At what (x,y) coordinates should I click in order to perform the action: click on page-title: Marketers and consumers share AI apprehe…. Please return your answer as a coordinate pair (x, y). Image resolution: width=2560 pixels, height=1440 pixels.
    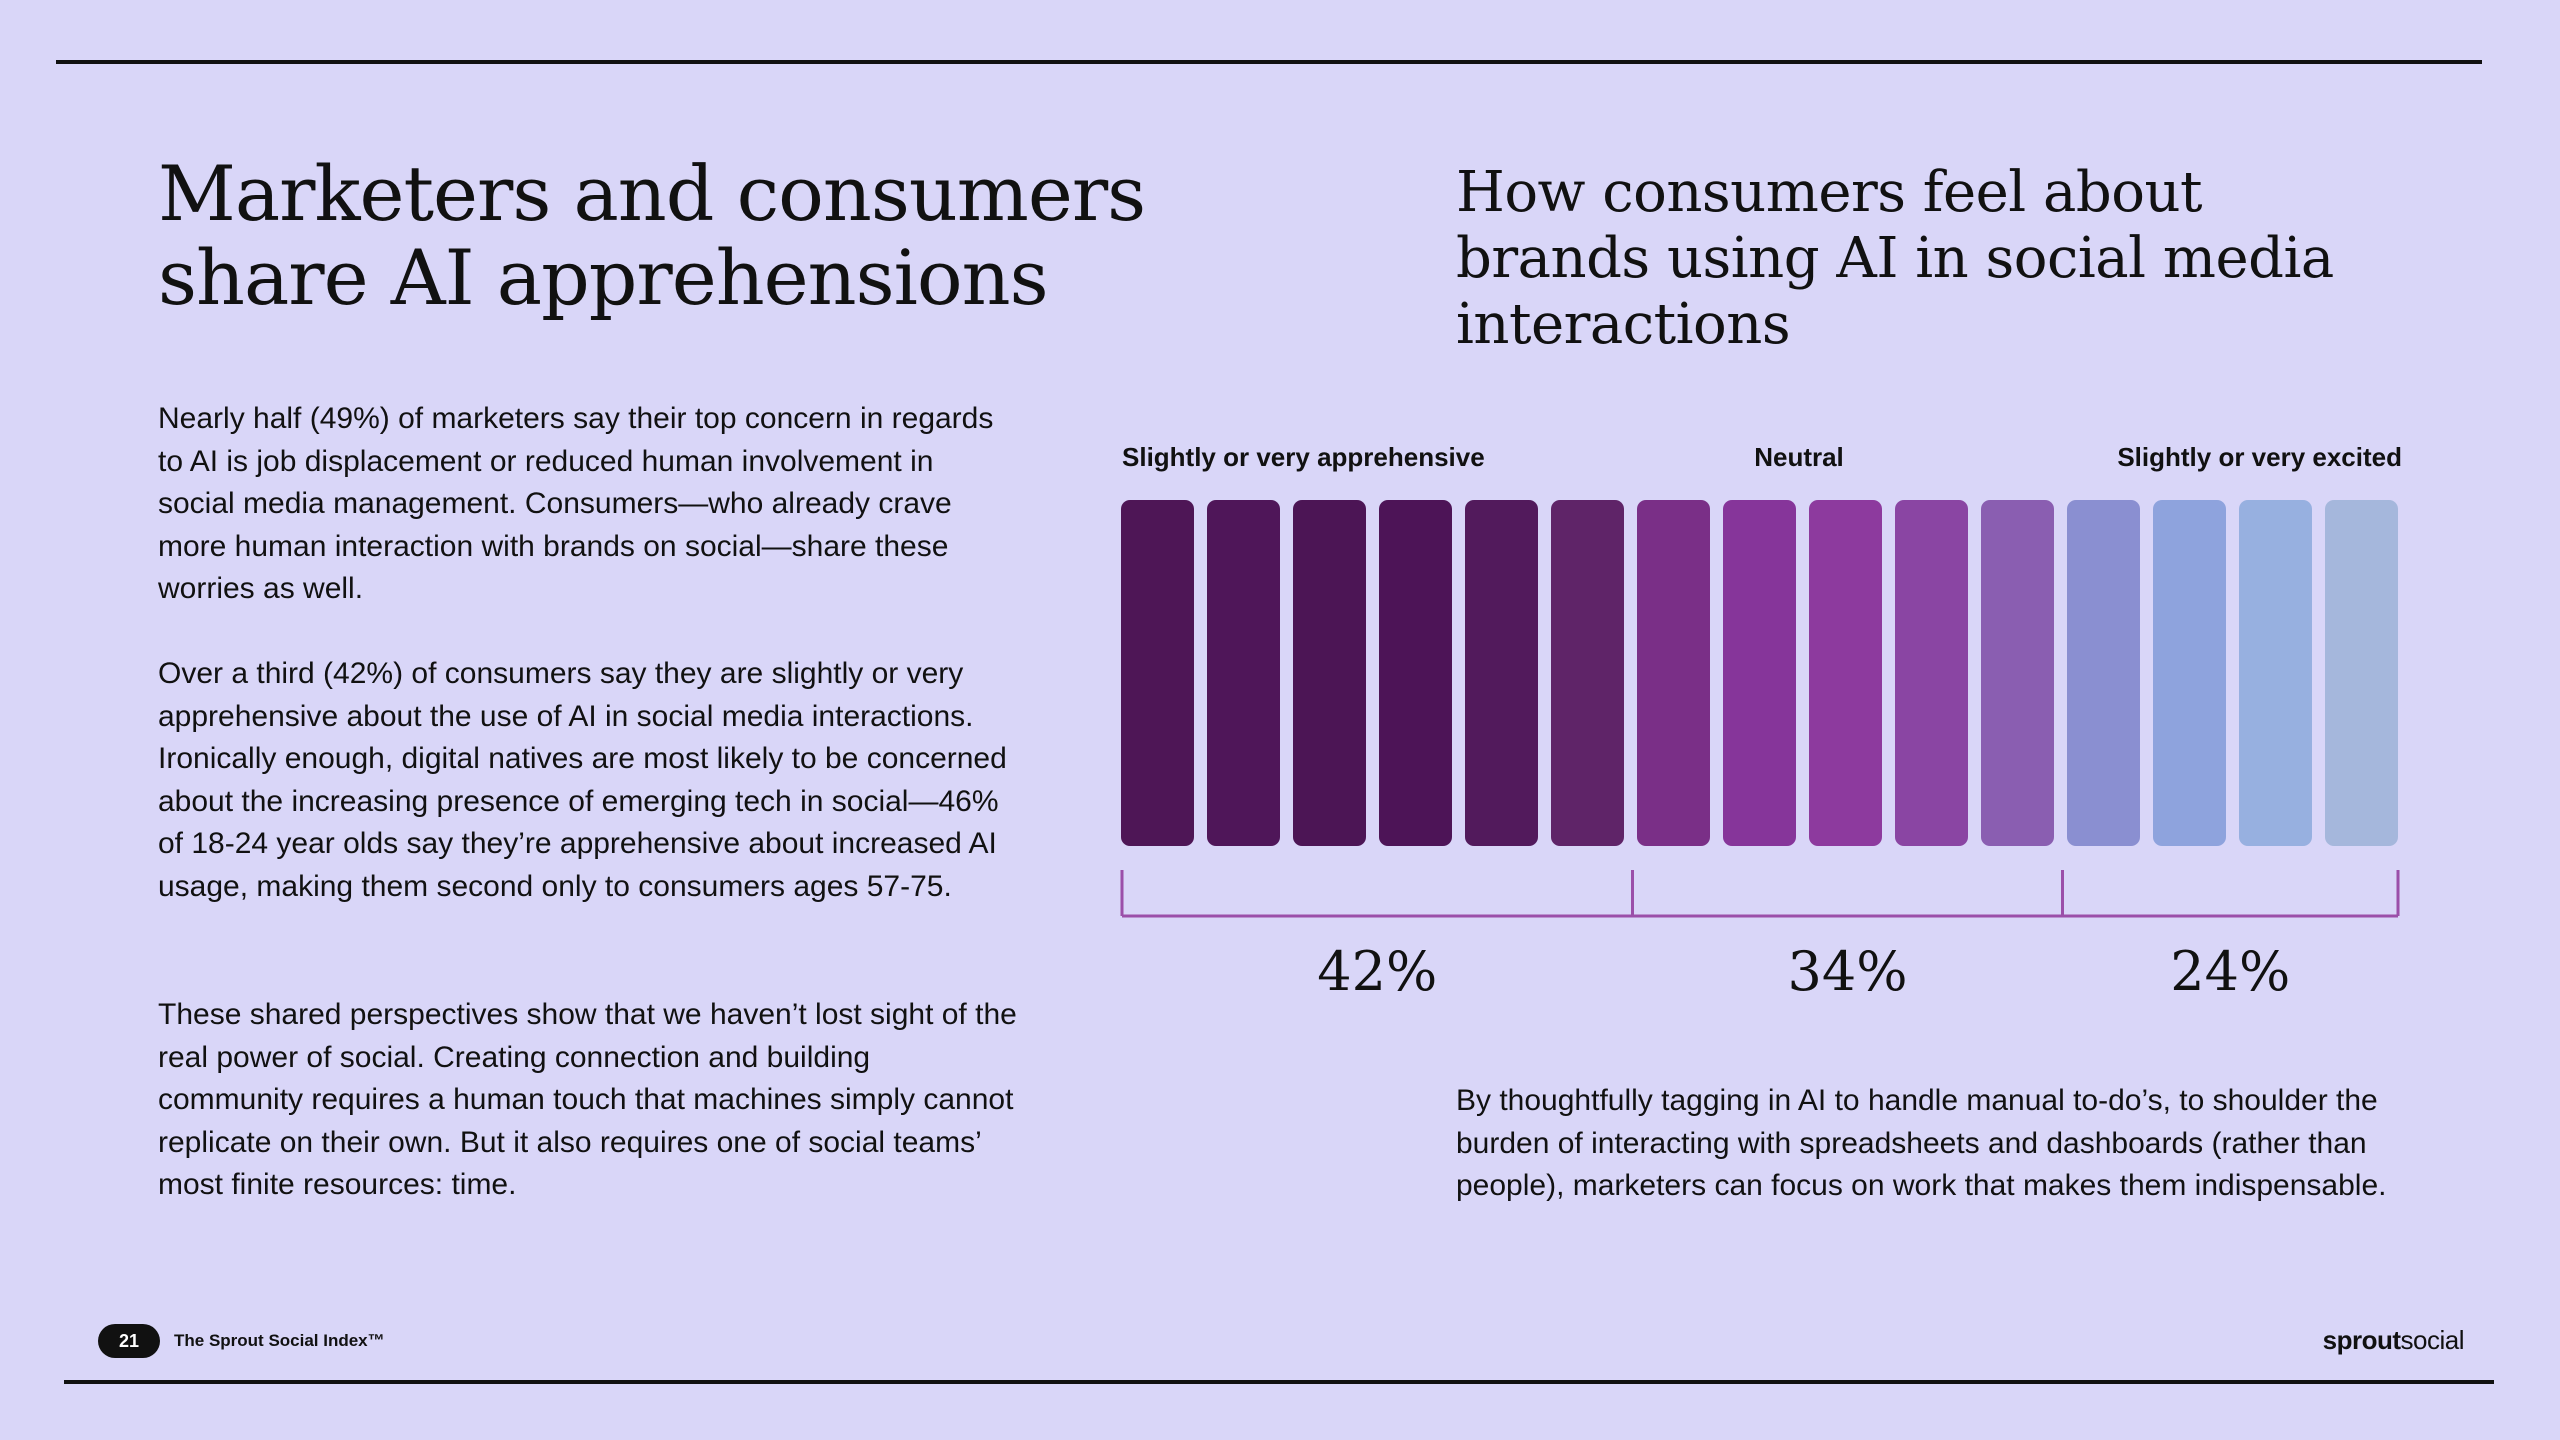
    Looking at the image, I should click on (652, 235).